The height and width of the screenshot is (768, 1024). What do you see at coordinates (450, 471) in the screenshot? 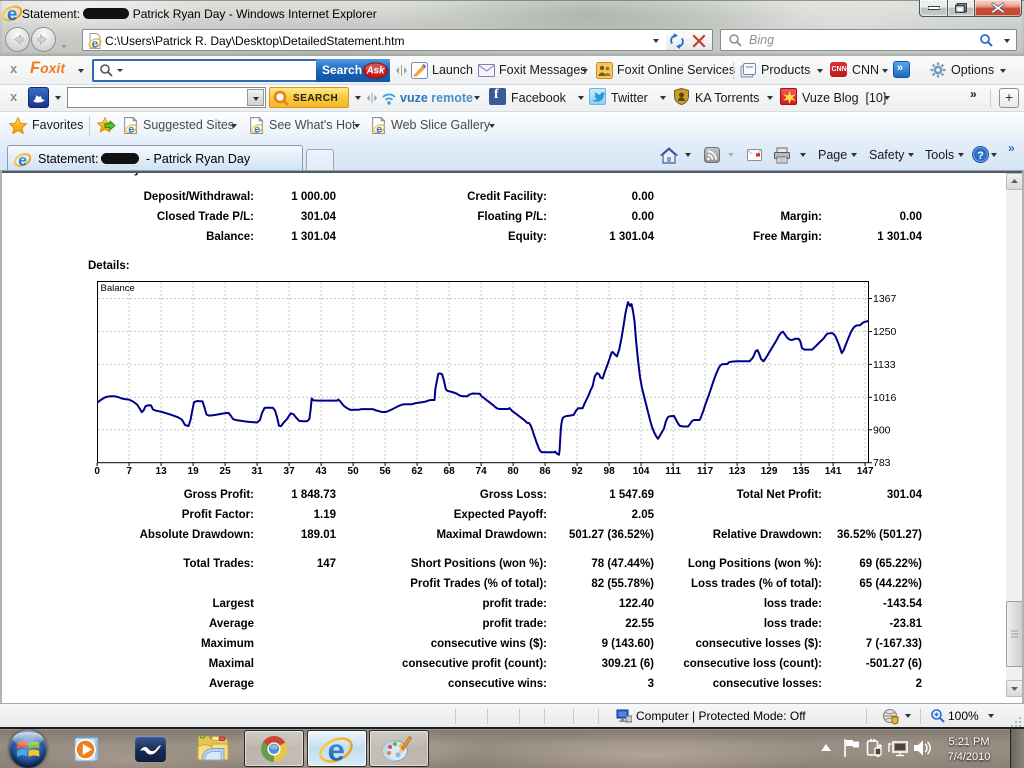
I see `svg-text: 68` at bounding box center [450, 471].